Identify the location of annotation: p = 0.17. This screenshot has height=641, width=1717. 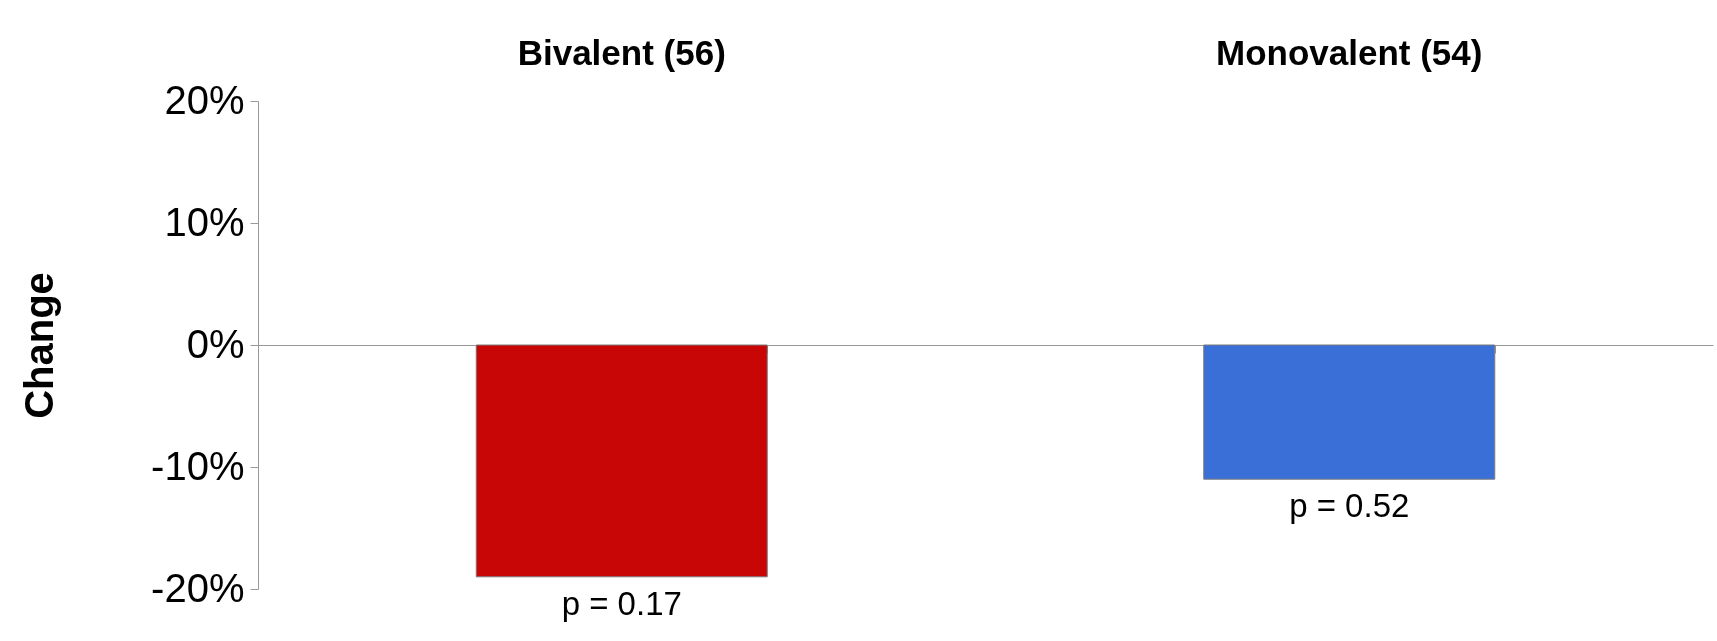
(621, 603).